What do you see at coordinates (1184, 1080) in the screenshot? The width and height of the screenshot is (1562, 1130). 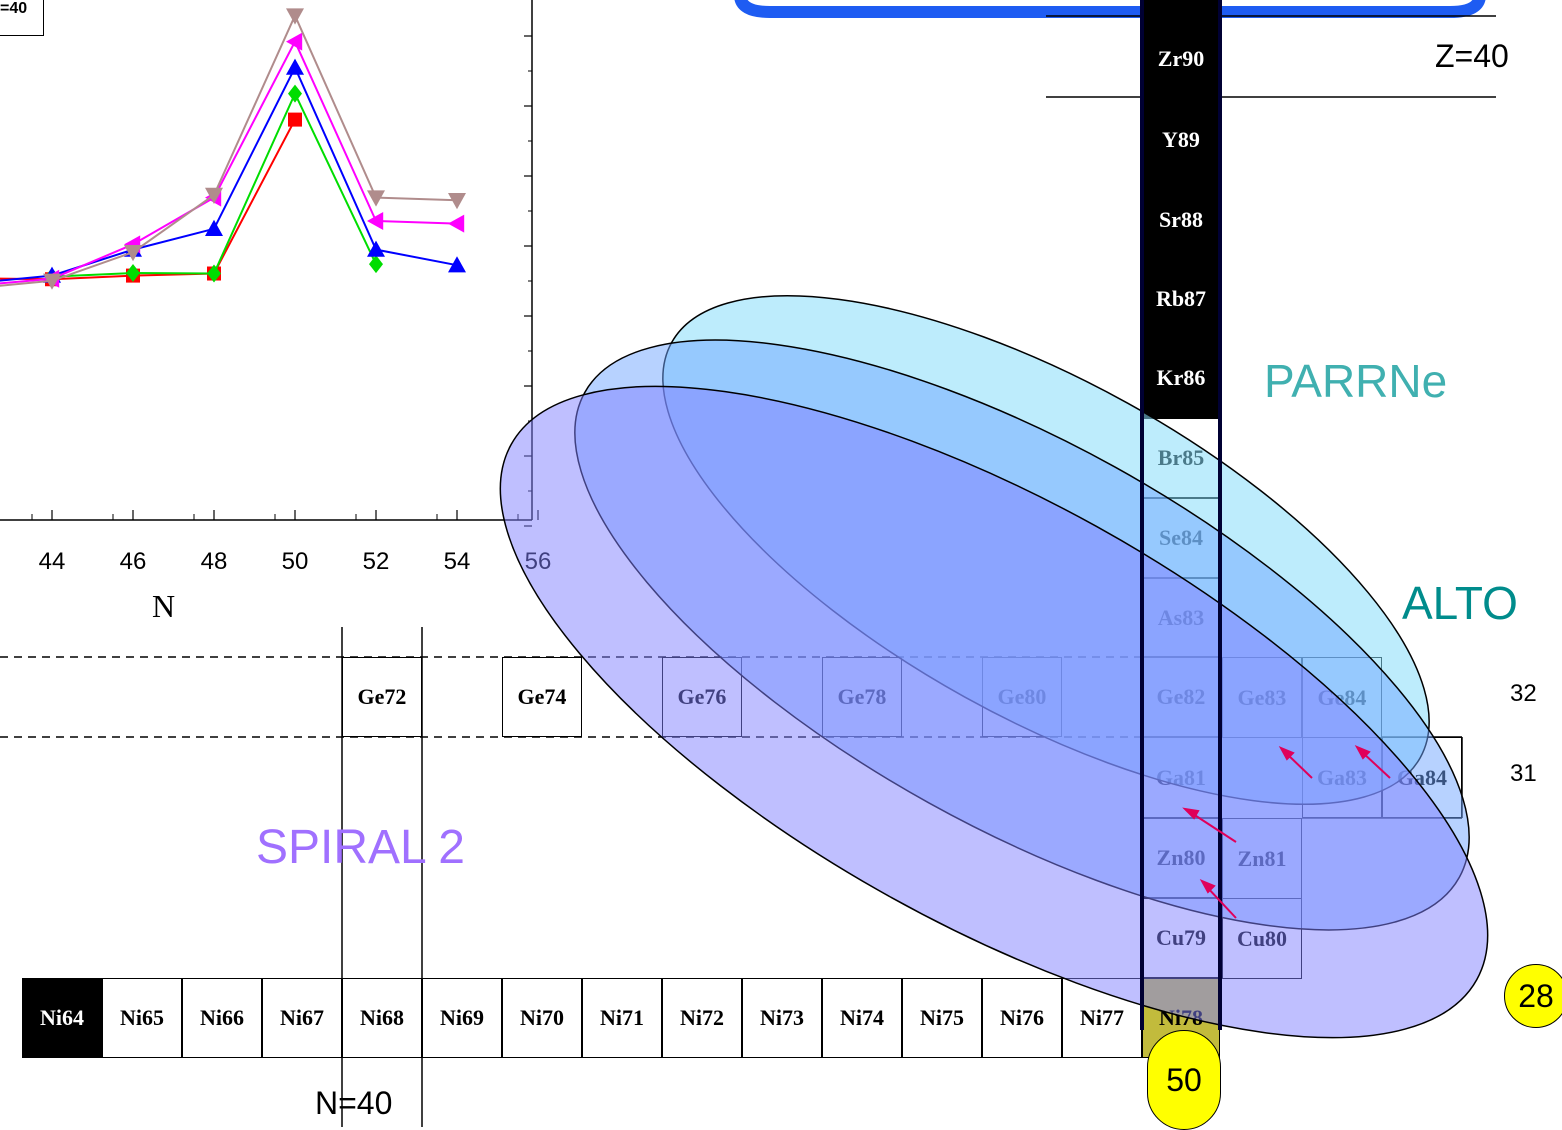 I see `magic-50-badge: 50` at bounding box center [1184, 1080].